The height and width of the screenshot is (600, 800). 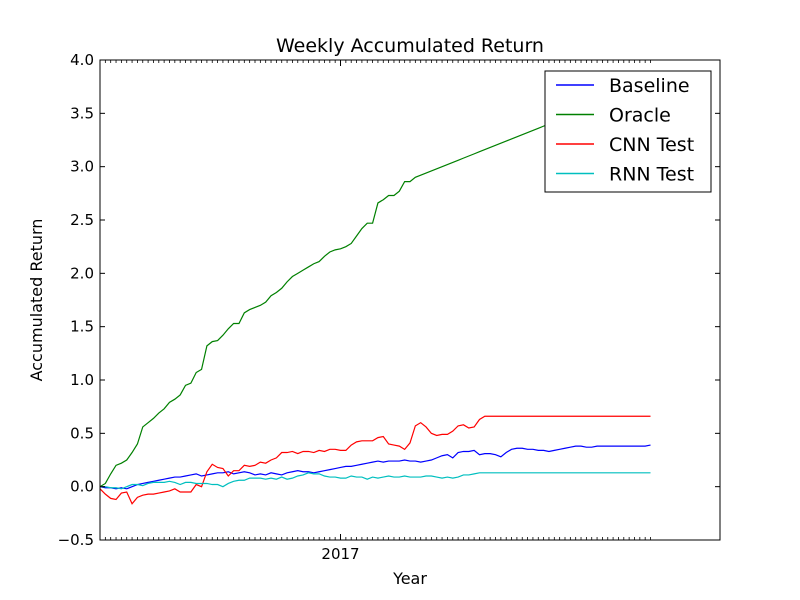 I want to click on legend-label: CNN Test, so click(x=651, y=145).